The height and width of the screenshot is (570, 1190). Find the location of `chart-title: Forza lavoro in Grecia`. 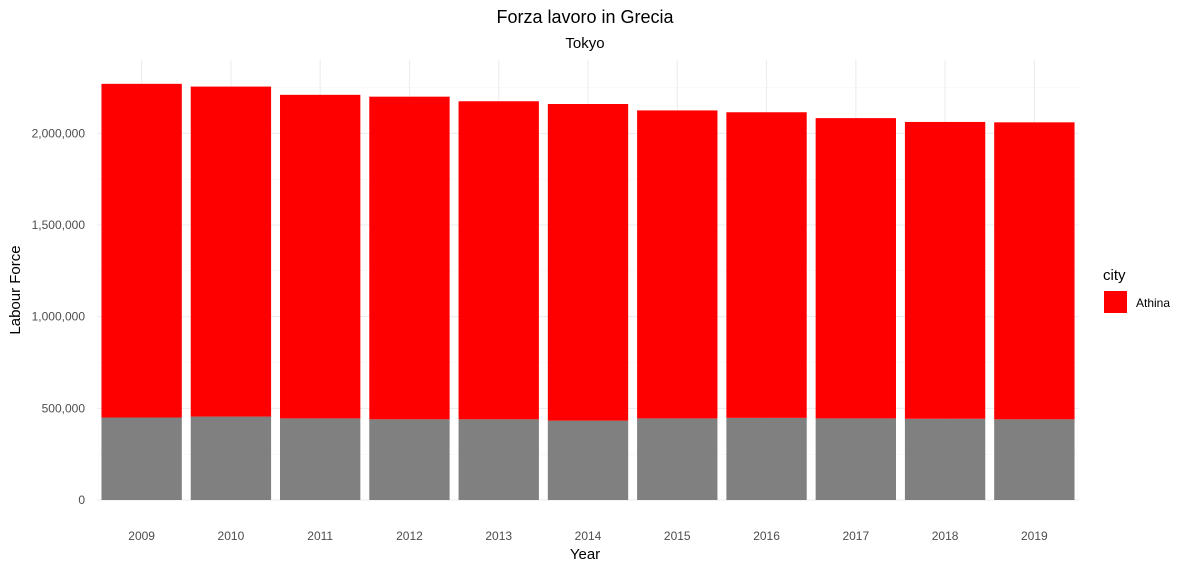

chart-title: Forza lavoro in Grecia is located at coordinates (585, 17).